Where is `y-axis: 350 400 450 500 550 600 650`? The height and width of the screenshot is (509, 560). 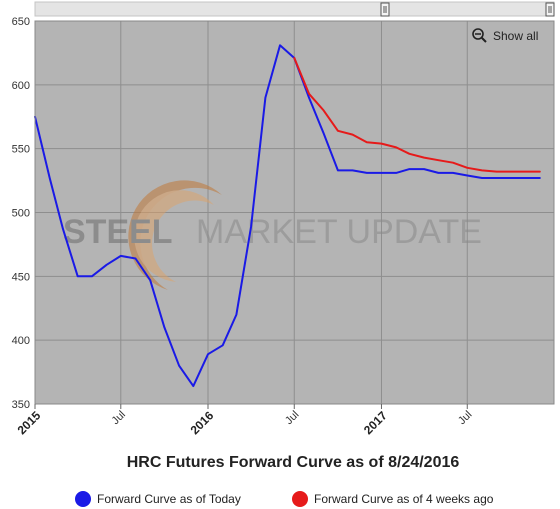
y-axis: 350 400 450 500 550 600 650 is located at coordinates (21, 213).